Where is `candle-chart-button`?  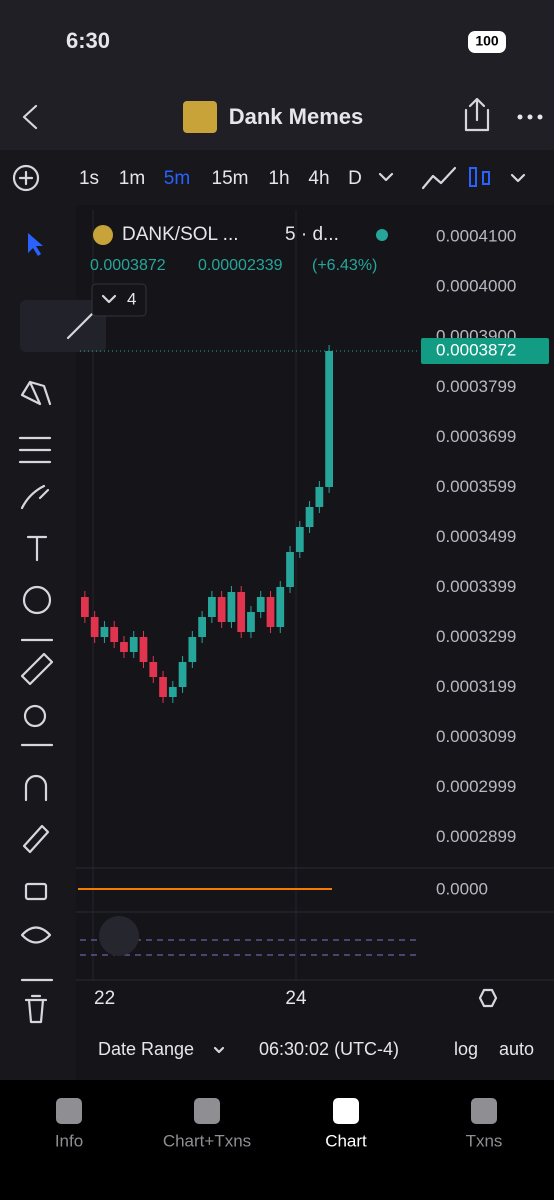 candle-chart-button is located at coordinates (473, 177).